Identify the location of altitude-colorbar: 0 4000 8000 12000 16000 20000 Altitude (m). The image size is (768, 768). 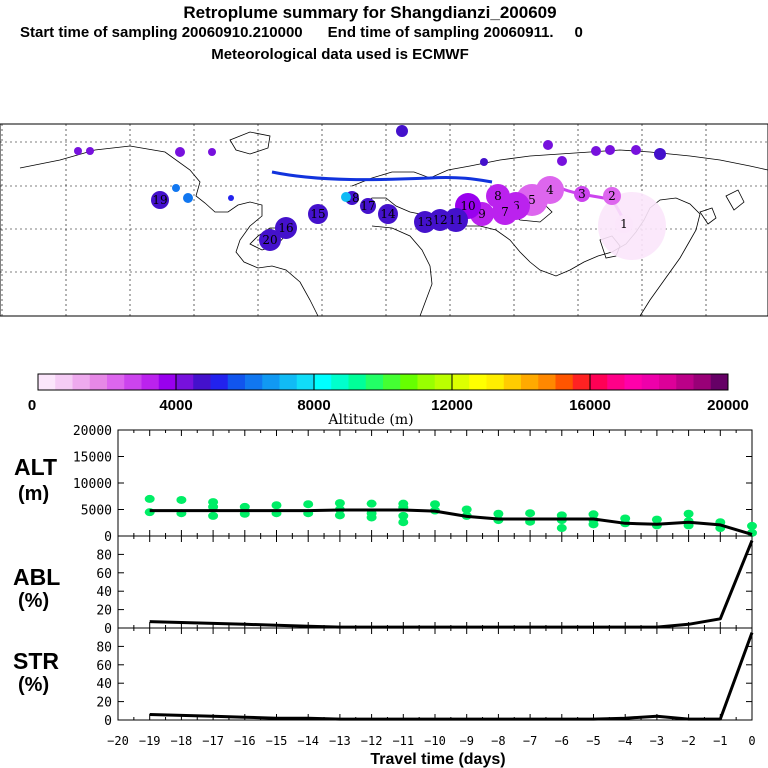
(388, 400).